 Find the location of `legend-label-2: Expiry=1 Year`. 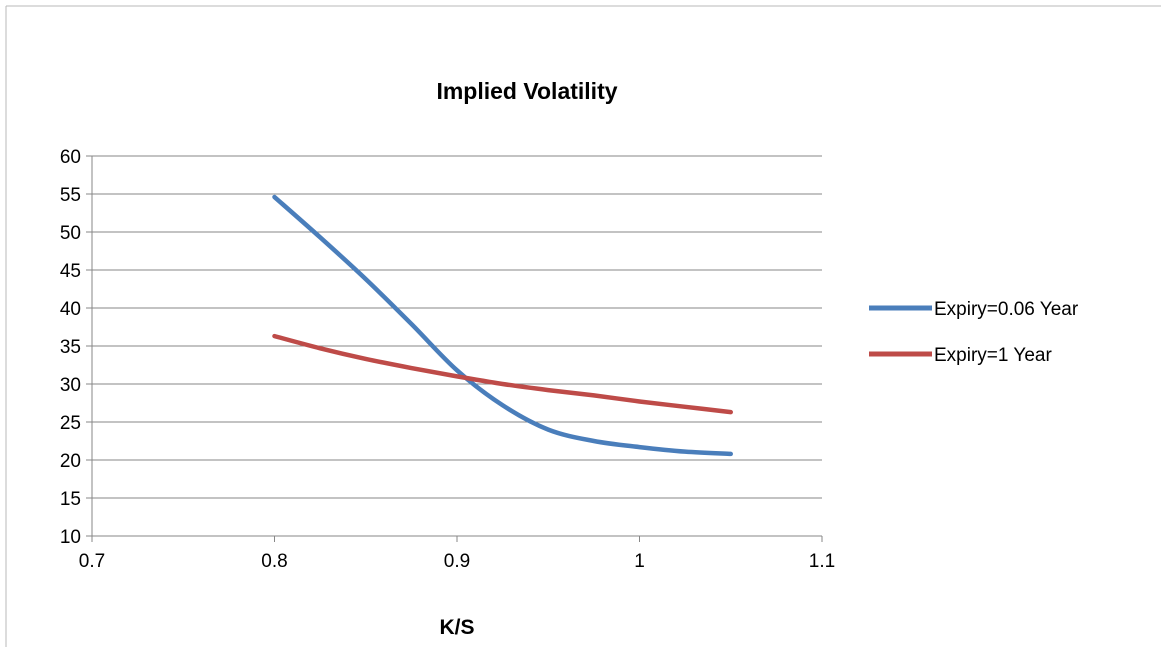

legend-label-2: Expiry=1 Year is located at coordinates (993, 355).